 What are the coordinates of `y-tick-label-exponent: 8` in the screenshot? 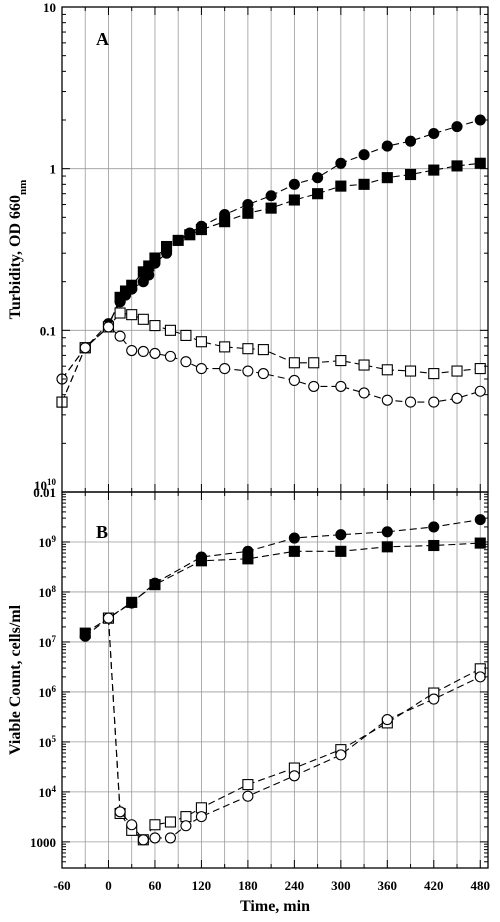 It's located at (54, 589).